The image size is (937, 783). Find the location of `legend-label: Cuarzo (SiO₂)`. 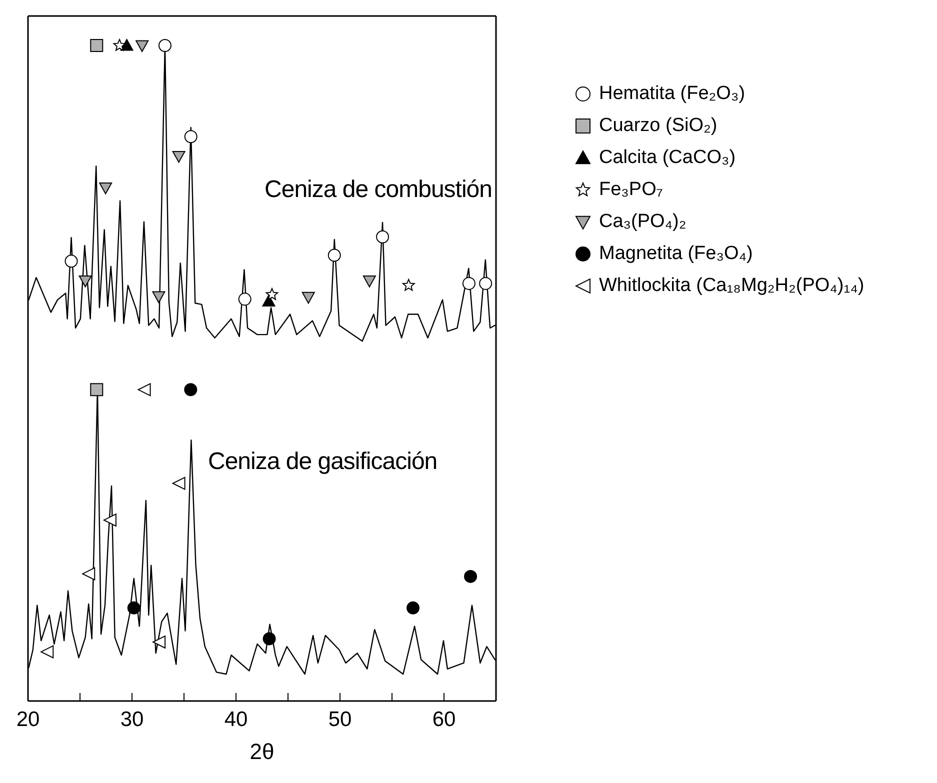

legend-label: Cuarzo (SiO₂) is located at coordinates (658, 126).